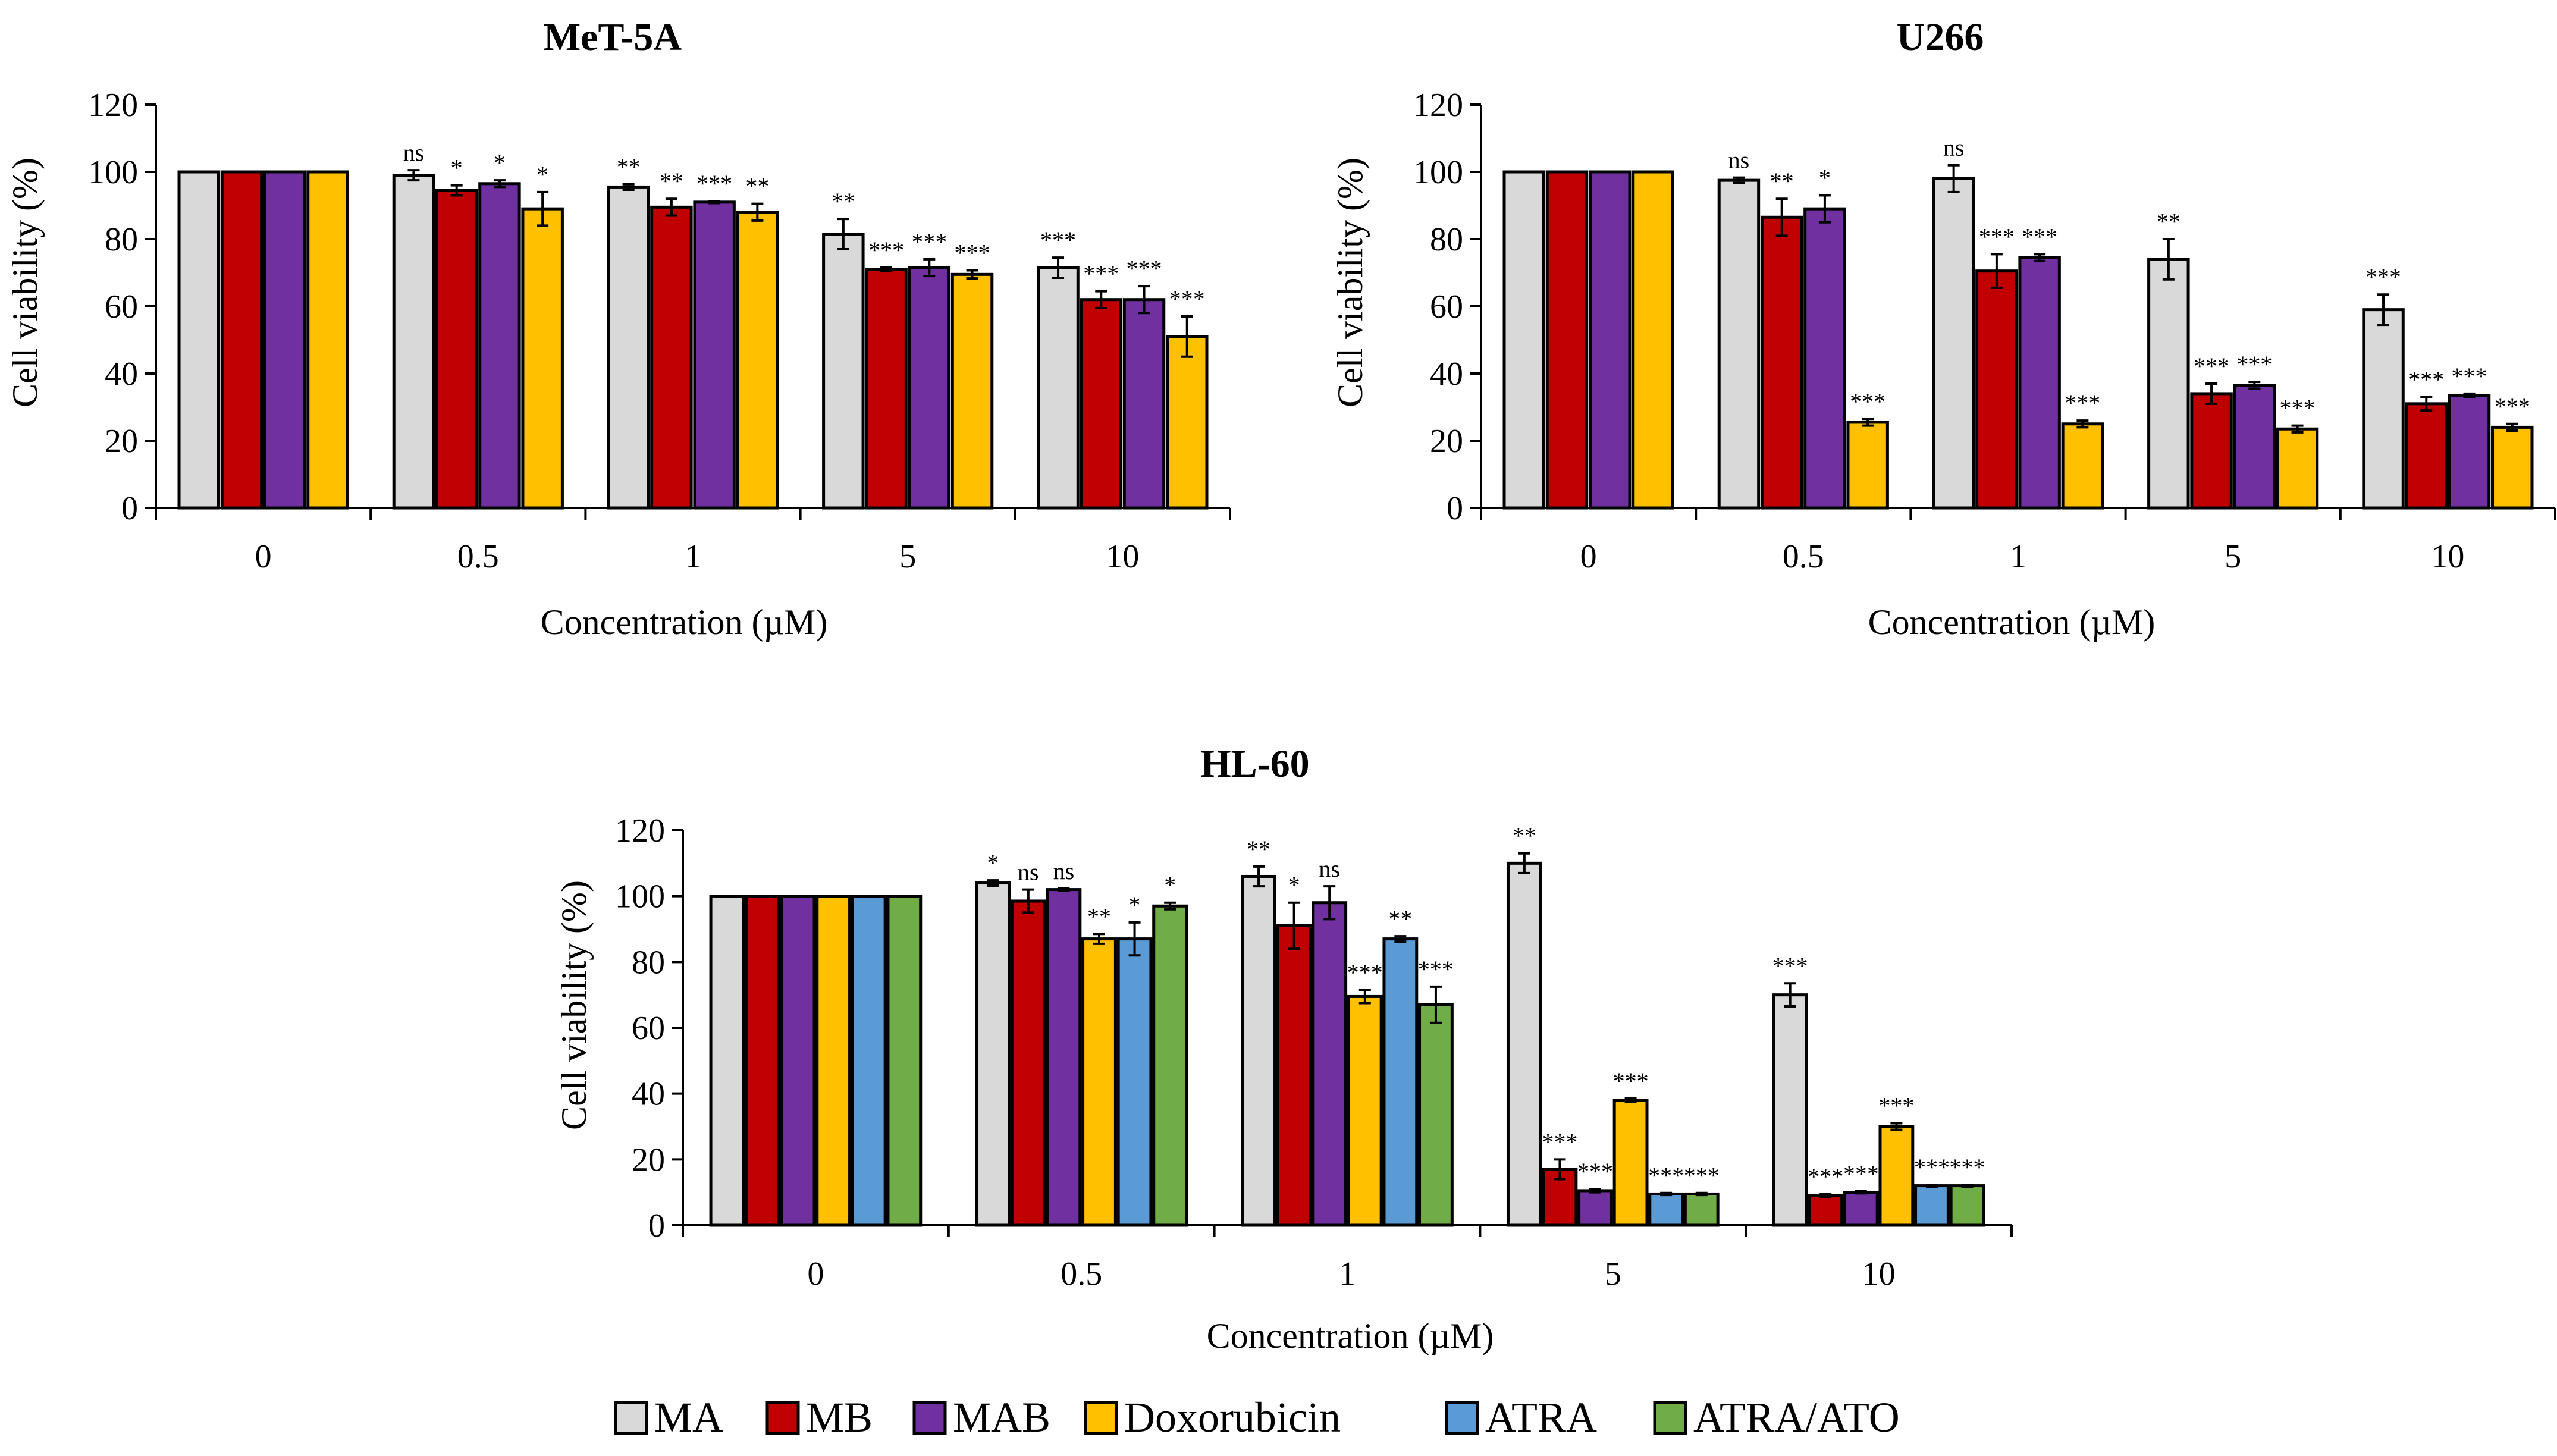 This screenshot has height=1456, width=2557. What do you see at coordinates (929, 1418) in the screenshot?
I see `legend-swatch-mab` at bounding box center [929, 1418].